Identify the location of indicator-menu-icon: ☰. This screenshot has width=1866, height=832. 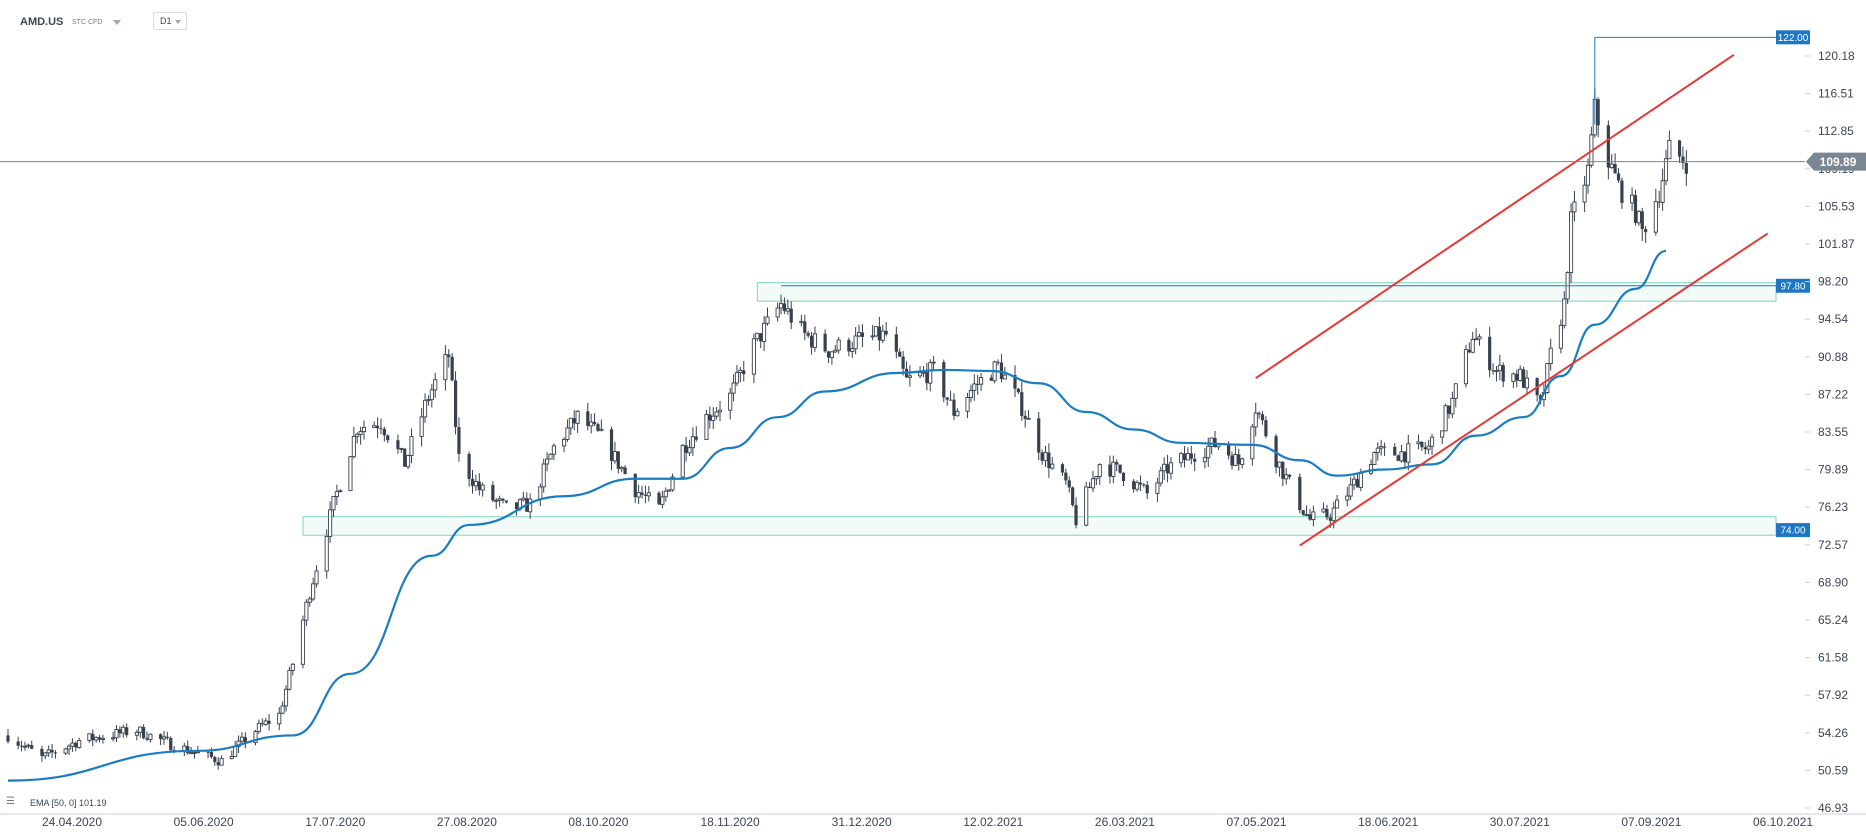
(10, 801).